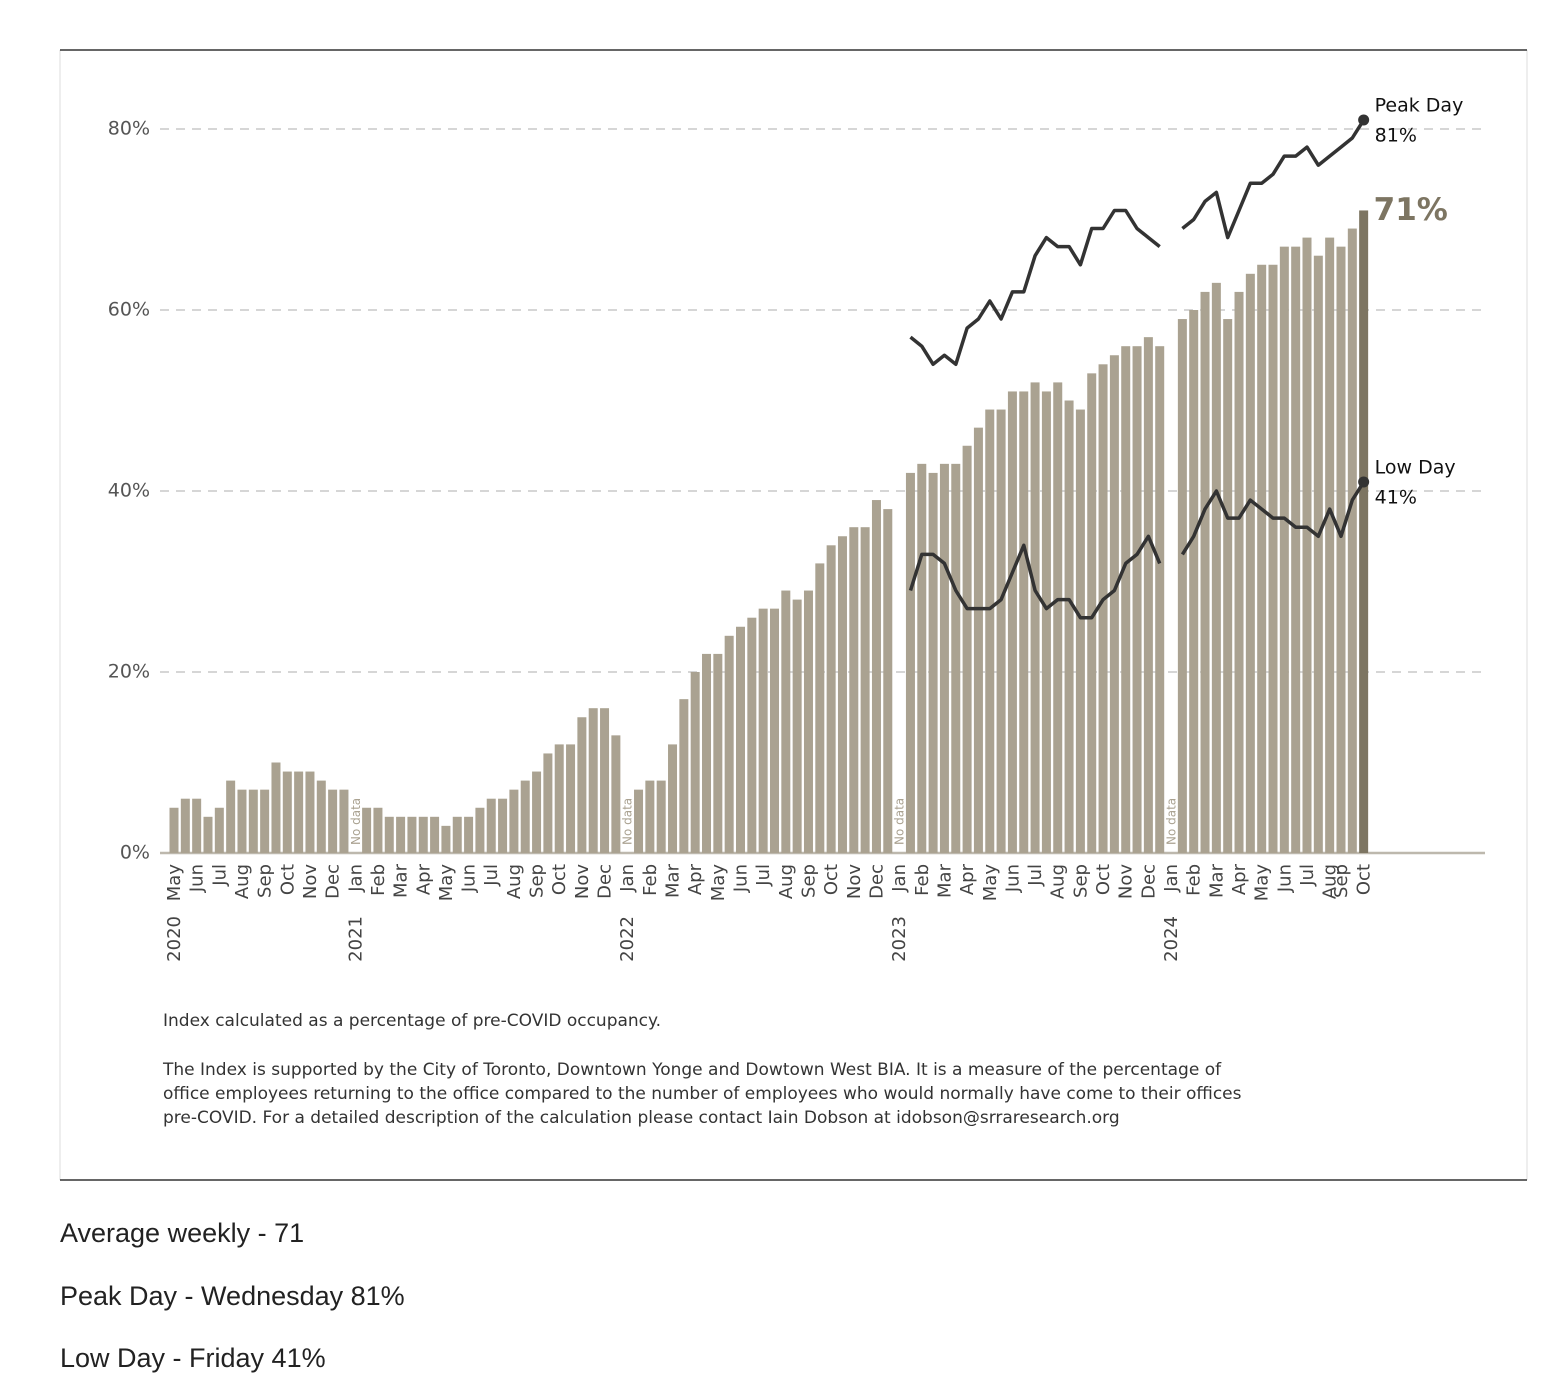  I want to click on y-tick-label: 0%, so click(135, 853).